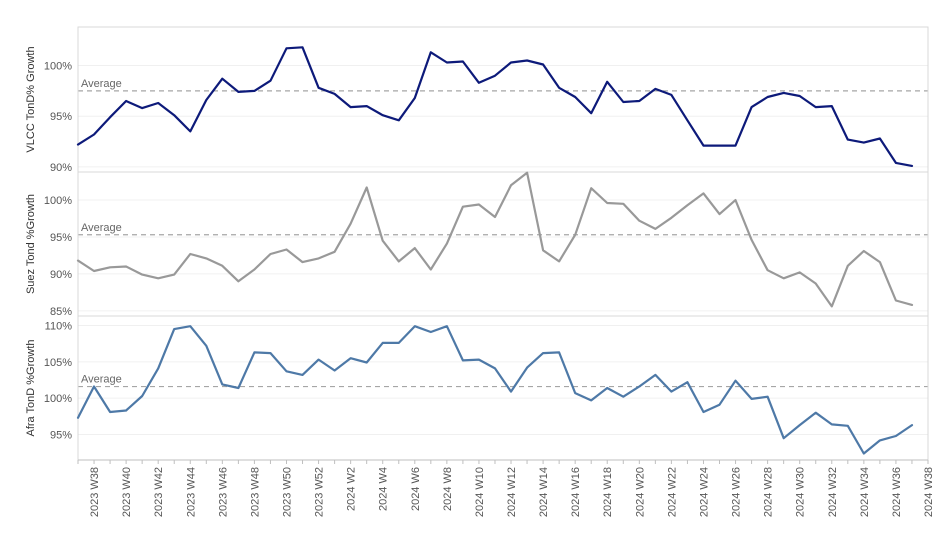 This screenshot has height=548, width=940. I want to click on x-tick-label: 2024 W6, so click(416, 489).